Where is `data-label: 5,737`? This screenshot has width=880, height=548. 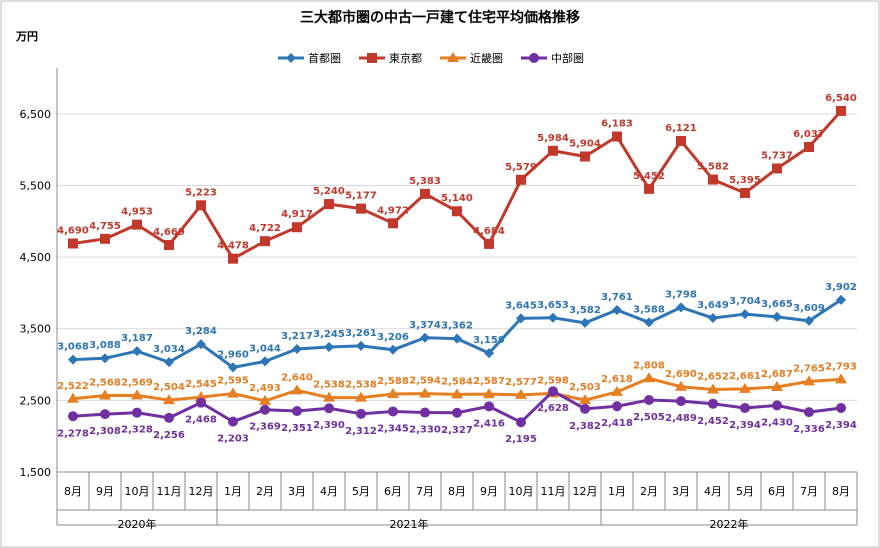
data-label: 5,737 is located at coordinates (777, 155).